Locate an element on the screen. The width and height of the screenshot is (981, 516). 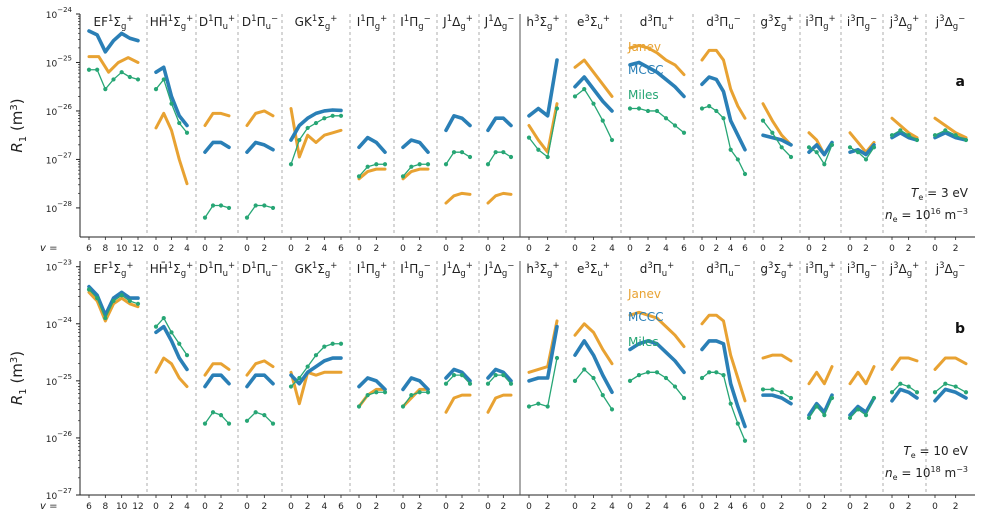
state-label-letters: g is located at coordinates (764, 269).